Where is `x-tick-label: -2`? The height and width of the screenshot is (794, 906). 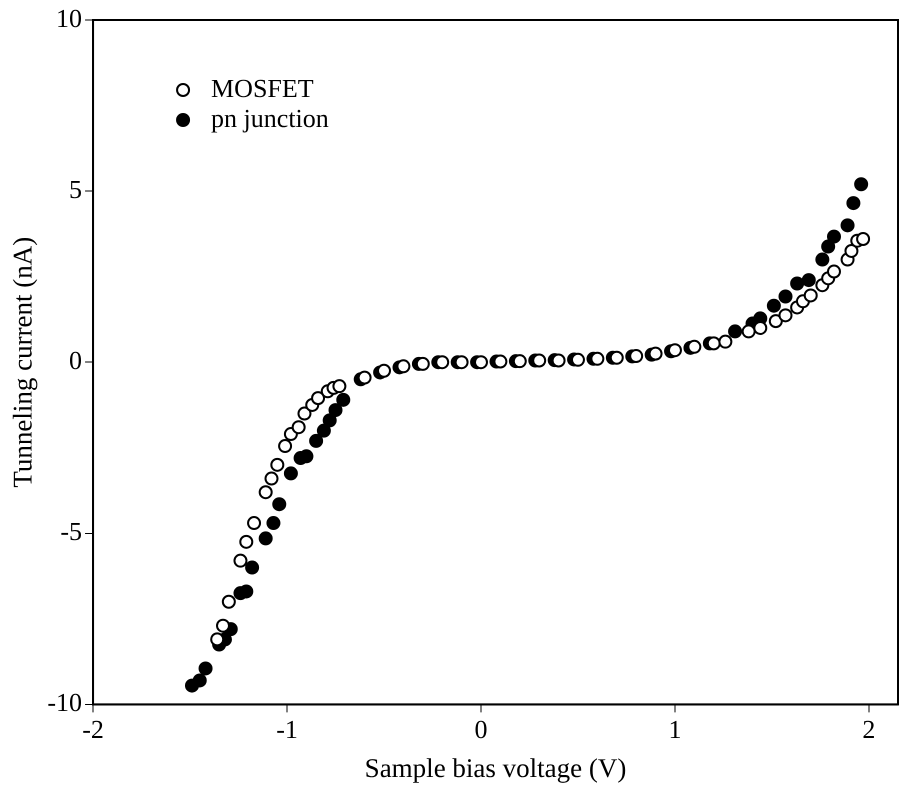 x-tick-label: -2 is located at coordinates (93, 729).